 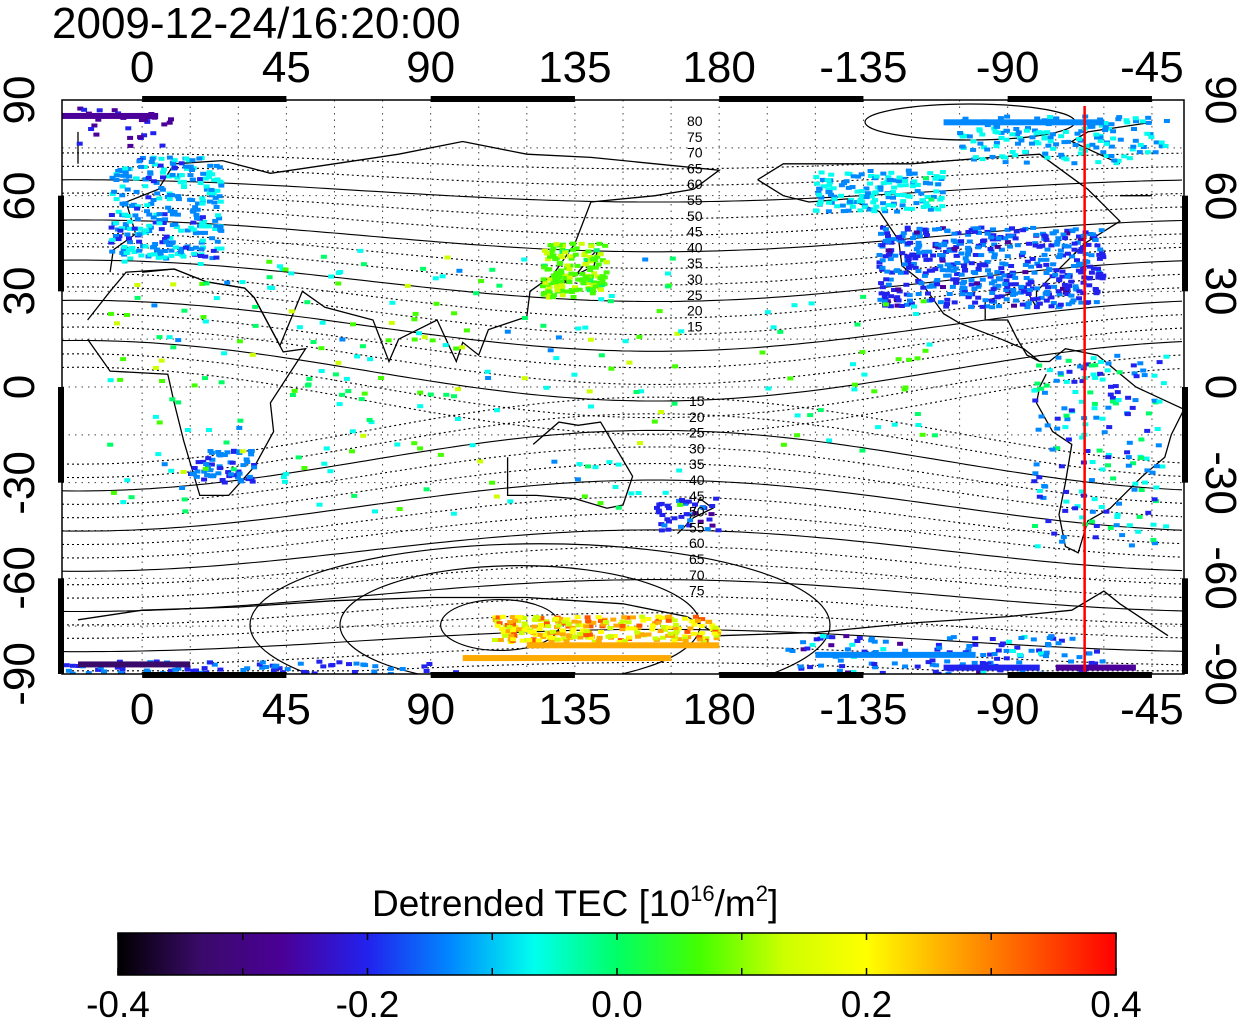 What do you see at coordinates (761, 893) in the screenshot?
I see `colorbar-title-unit-exponent: 2` at bounding box center [761, 893].